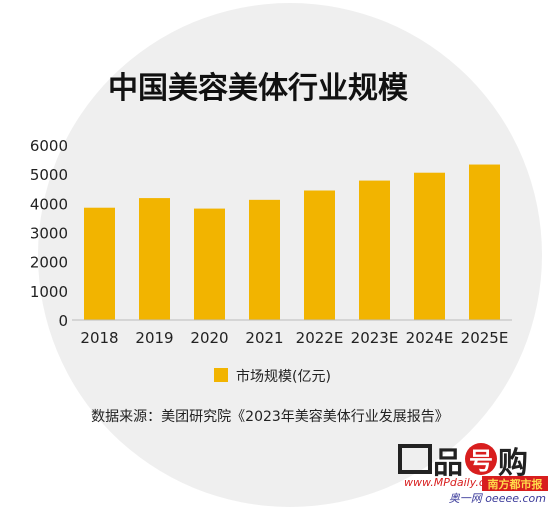 Image resolution: width=550 pixels, height=510 pixels. Describe the element at coordinates (209, 338) in the screenshot. I see `x-tick-label: 2020` at that location.